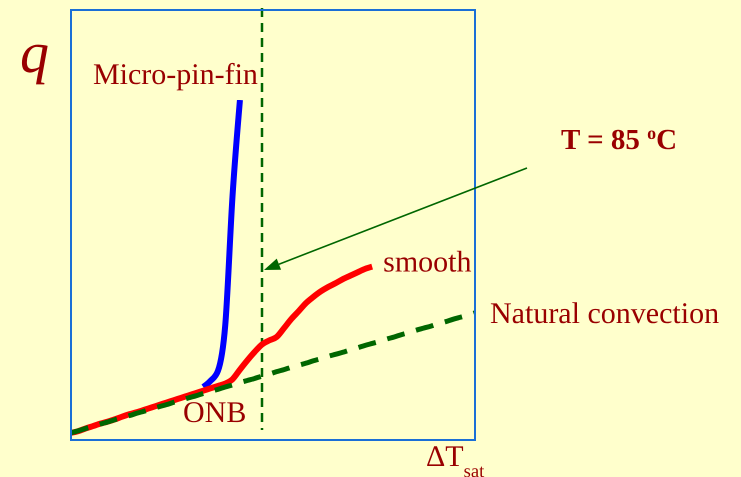  Describe the element at coordinates (605, 313) in the screenshot. I see `series-label: Natural convection` at that location.